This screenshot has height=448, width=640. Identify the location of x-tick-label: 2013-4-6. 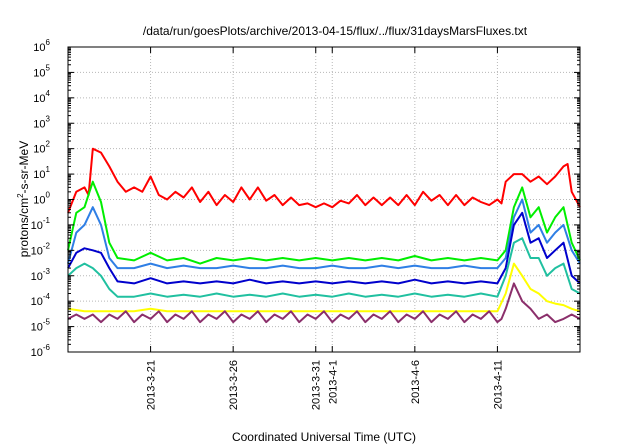
(416, 382).